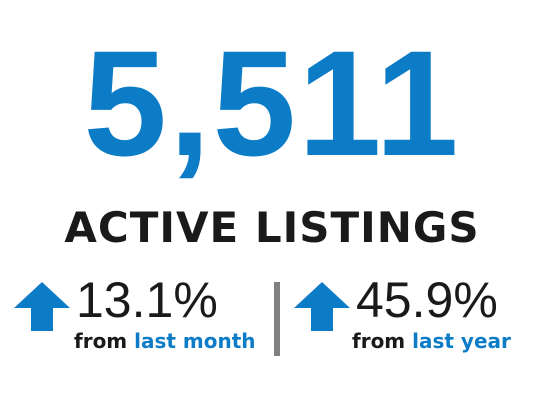  What do you see at coordinates (101, 341) in the screenshot?
I see `monthly-change-prefix: from` at bounding box center [101, 341].